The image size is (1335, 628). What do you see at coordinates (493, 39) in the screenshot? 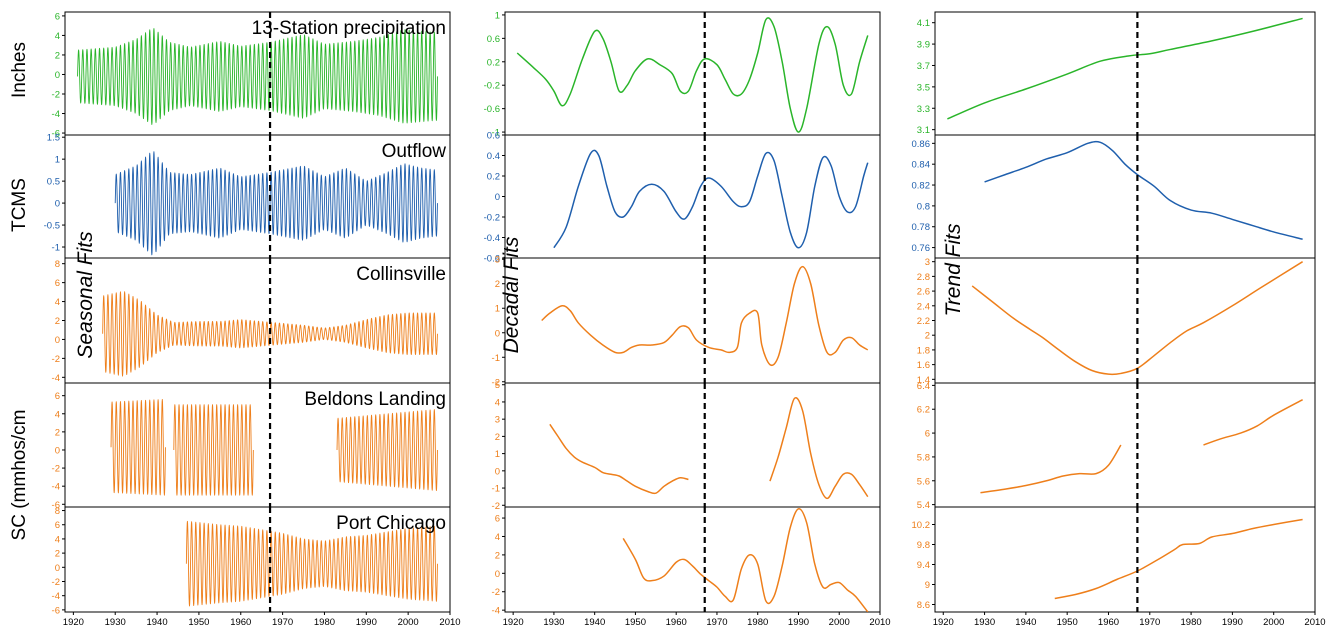
I see `y-tick-label: 0.6` at bounding box center [493, 39].